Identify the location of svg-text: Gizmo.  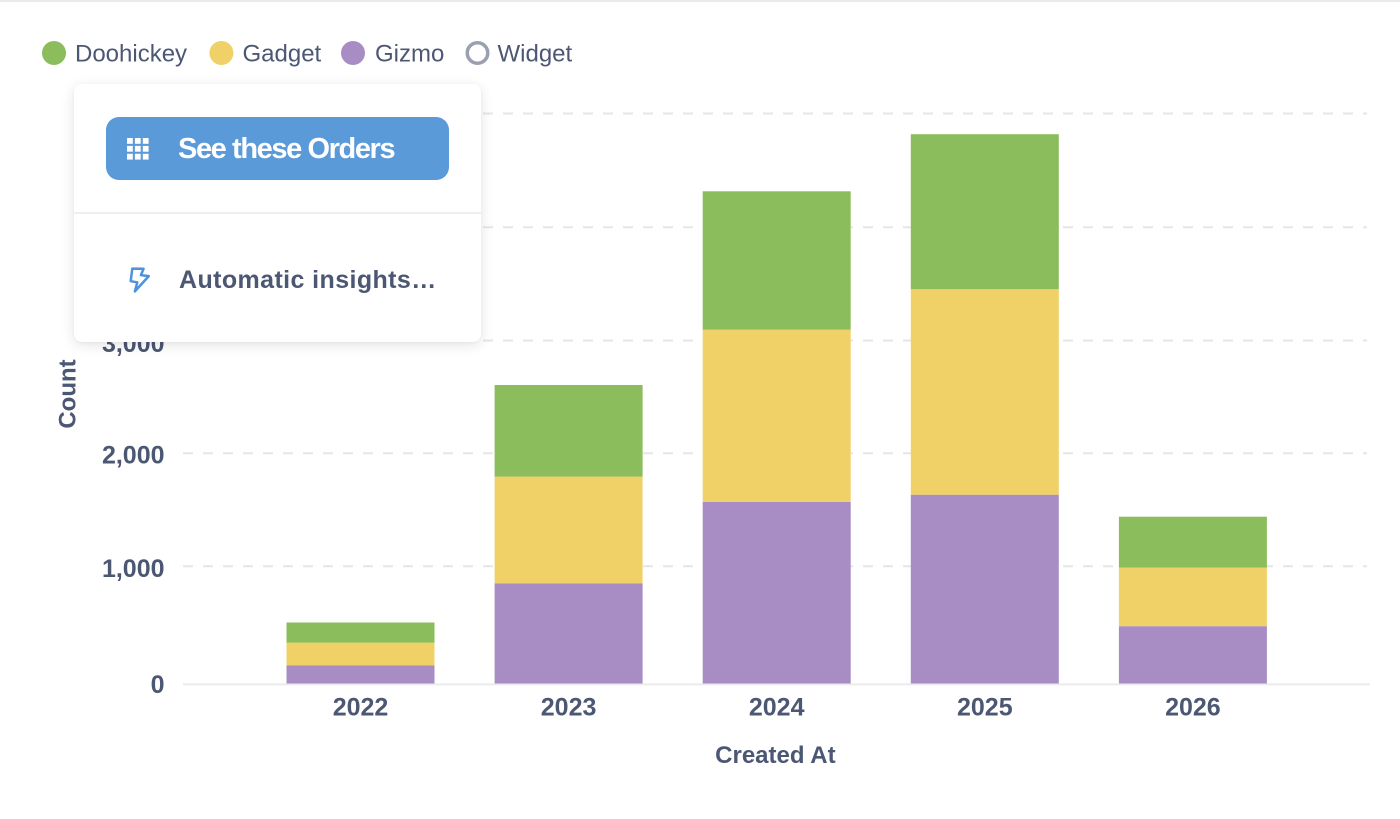
(409, 54).